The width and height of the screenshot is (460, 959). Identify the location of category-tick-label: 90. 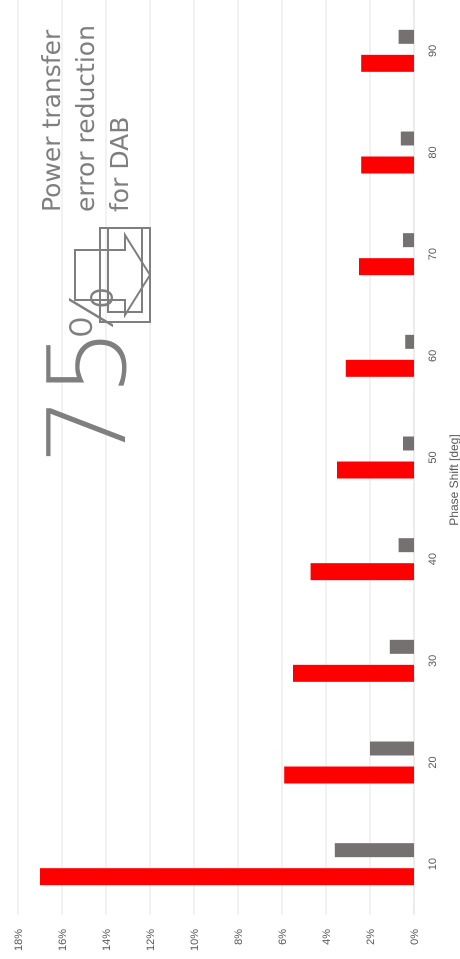
(433, 51).